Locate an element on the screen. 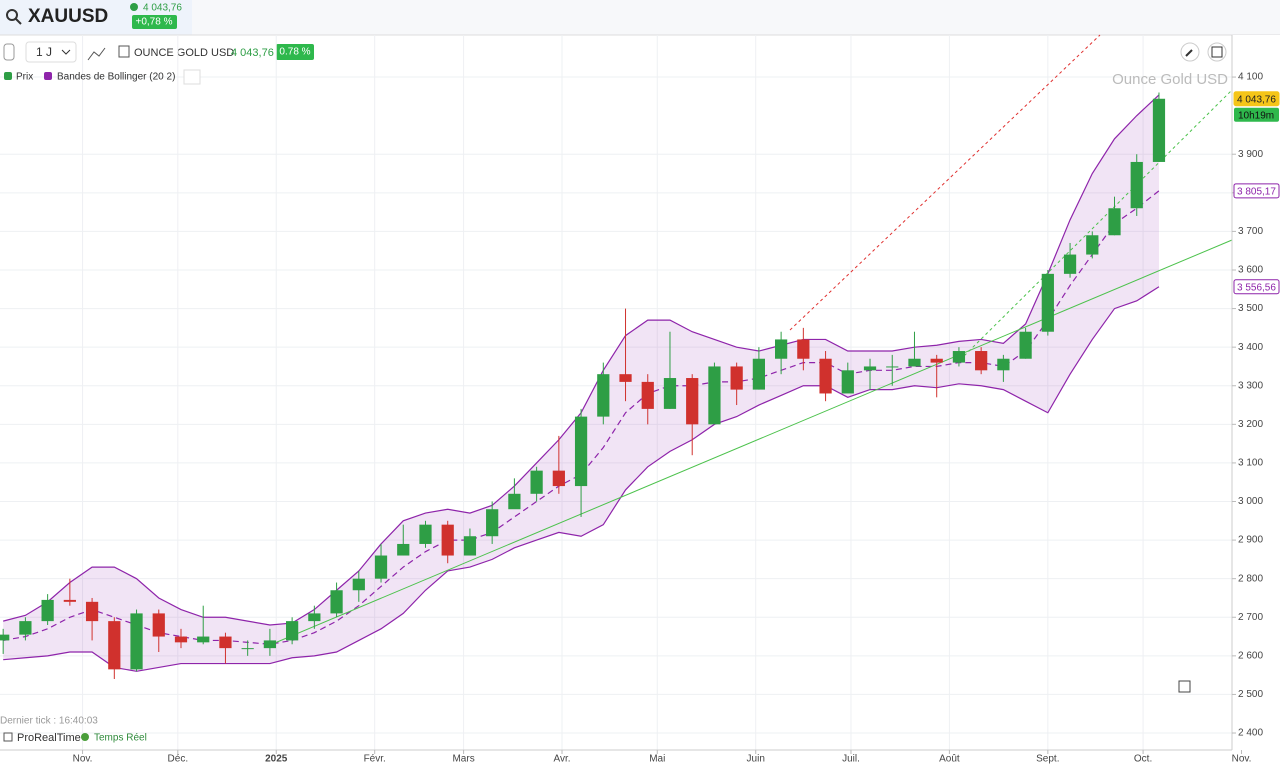  countdown-tag is located at coordinates (1256, 114).